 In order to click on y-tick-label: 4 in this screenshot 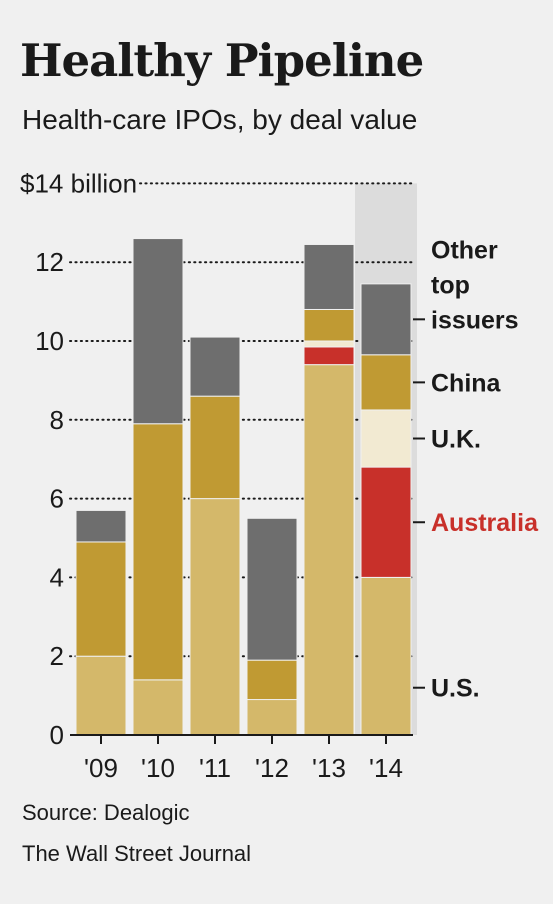, I will do `click(57, 577)`.